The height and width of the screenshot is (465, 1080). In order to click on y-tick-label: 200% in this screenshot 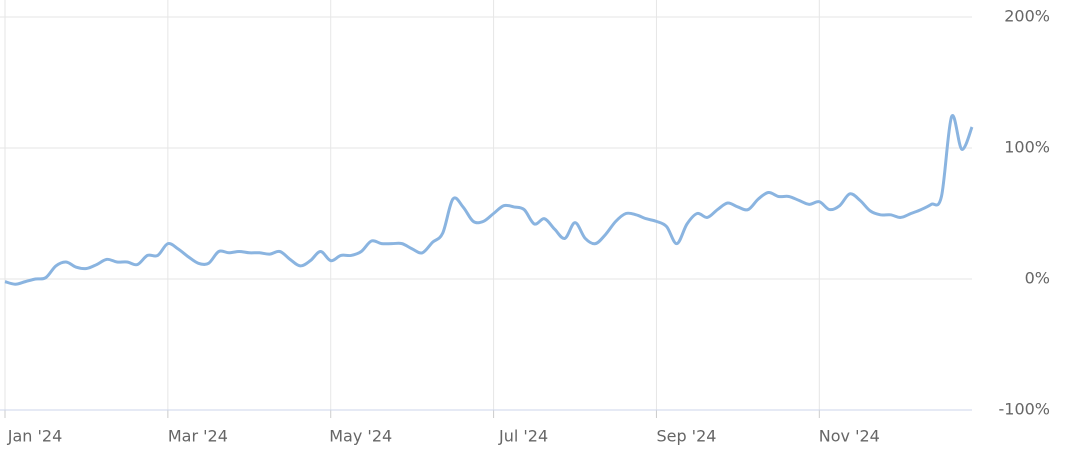, I will do `click(1027, 16)`.